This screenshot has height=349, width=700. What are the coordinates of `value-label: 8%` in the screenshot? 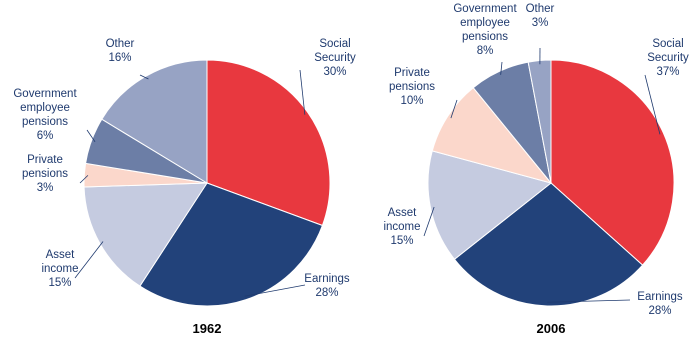 It's located at (485, 51).